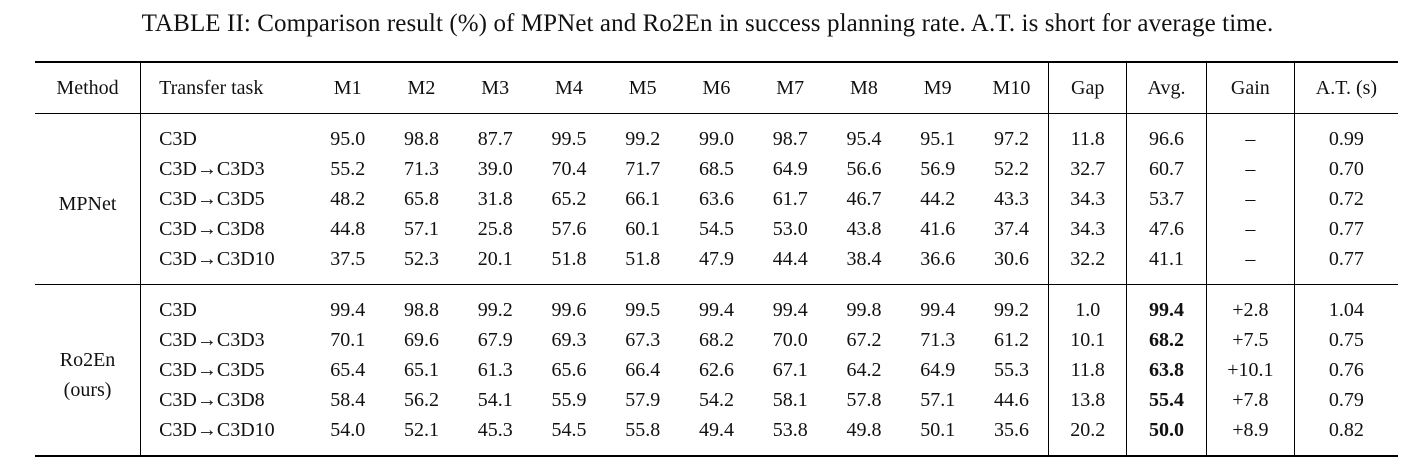 The image size is (1415, 466). Describe the element at coordinates (569, 198) in the screenshot. I see `m4-cell: 65.2` at that location.